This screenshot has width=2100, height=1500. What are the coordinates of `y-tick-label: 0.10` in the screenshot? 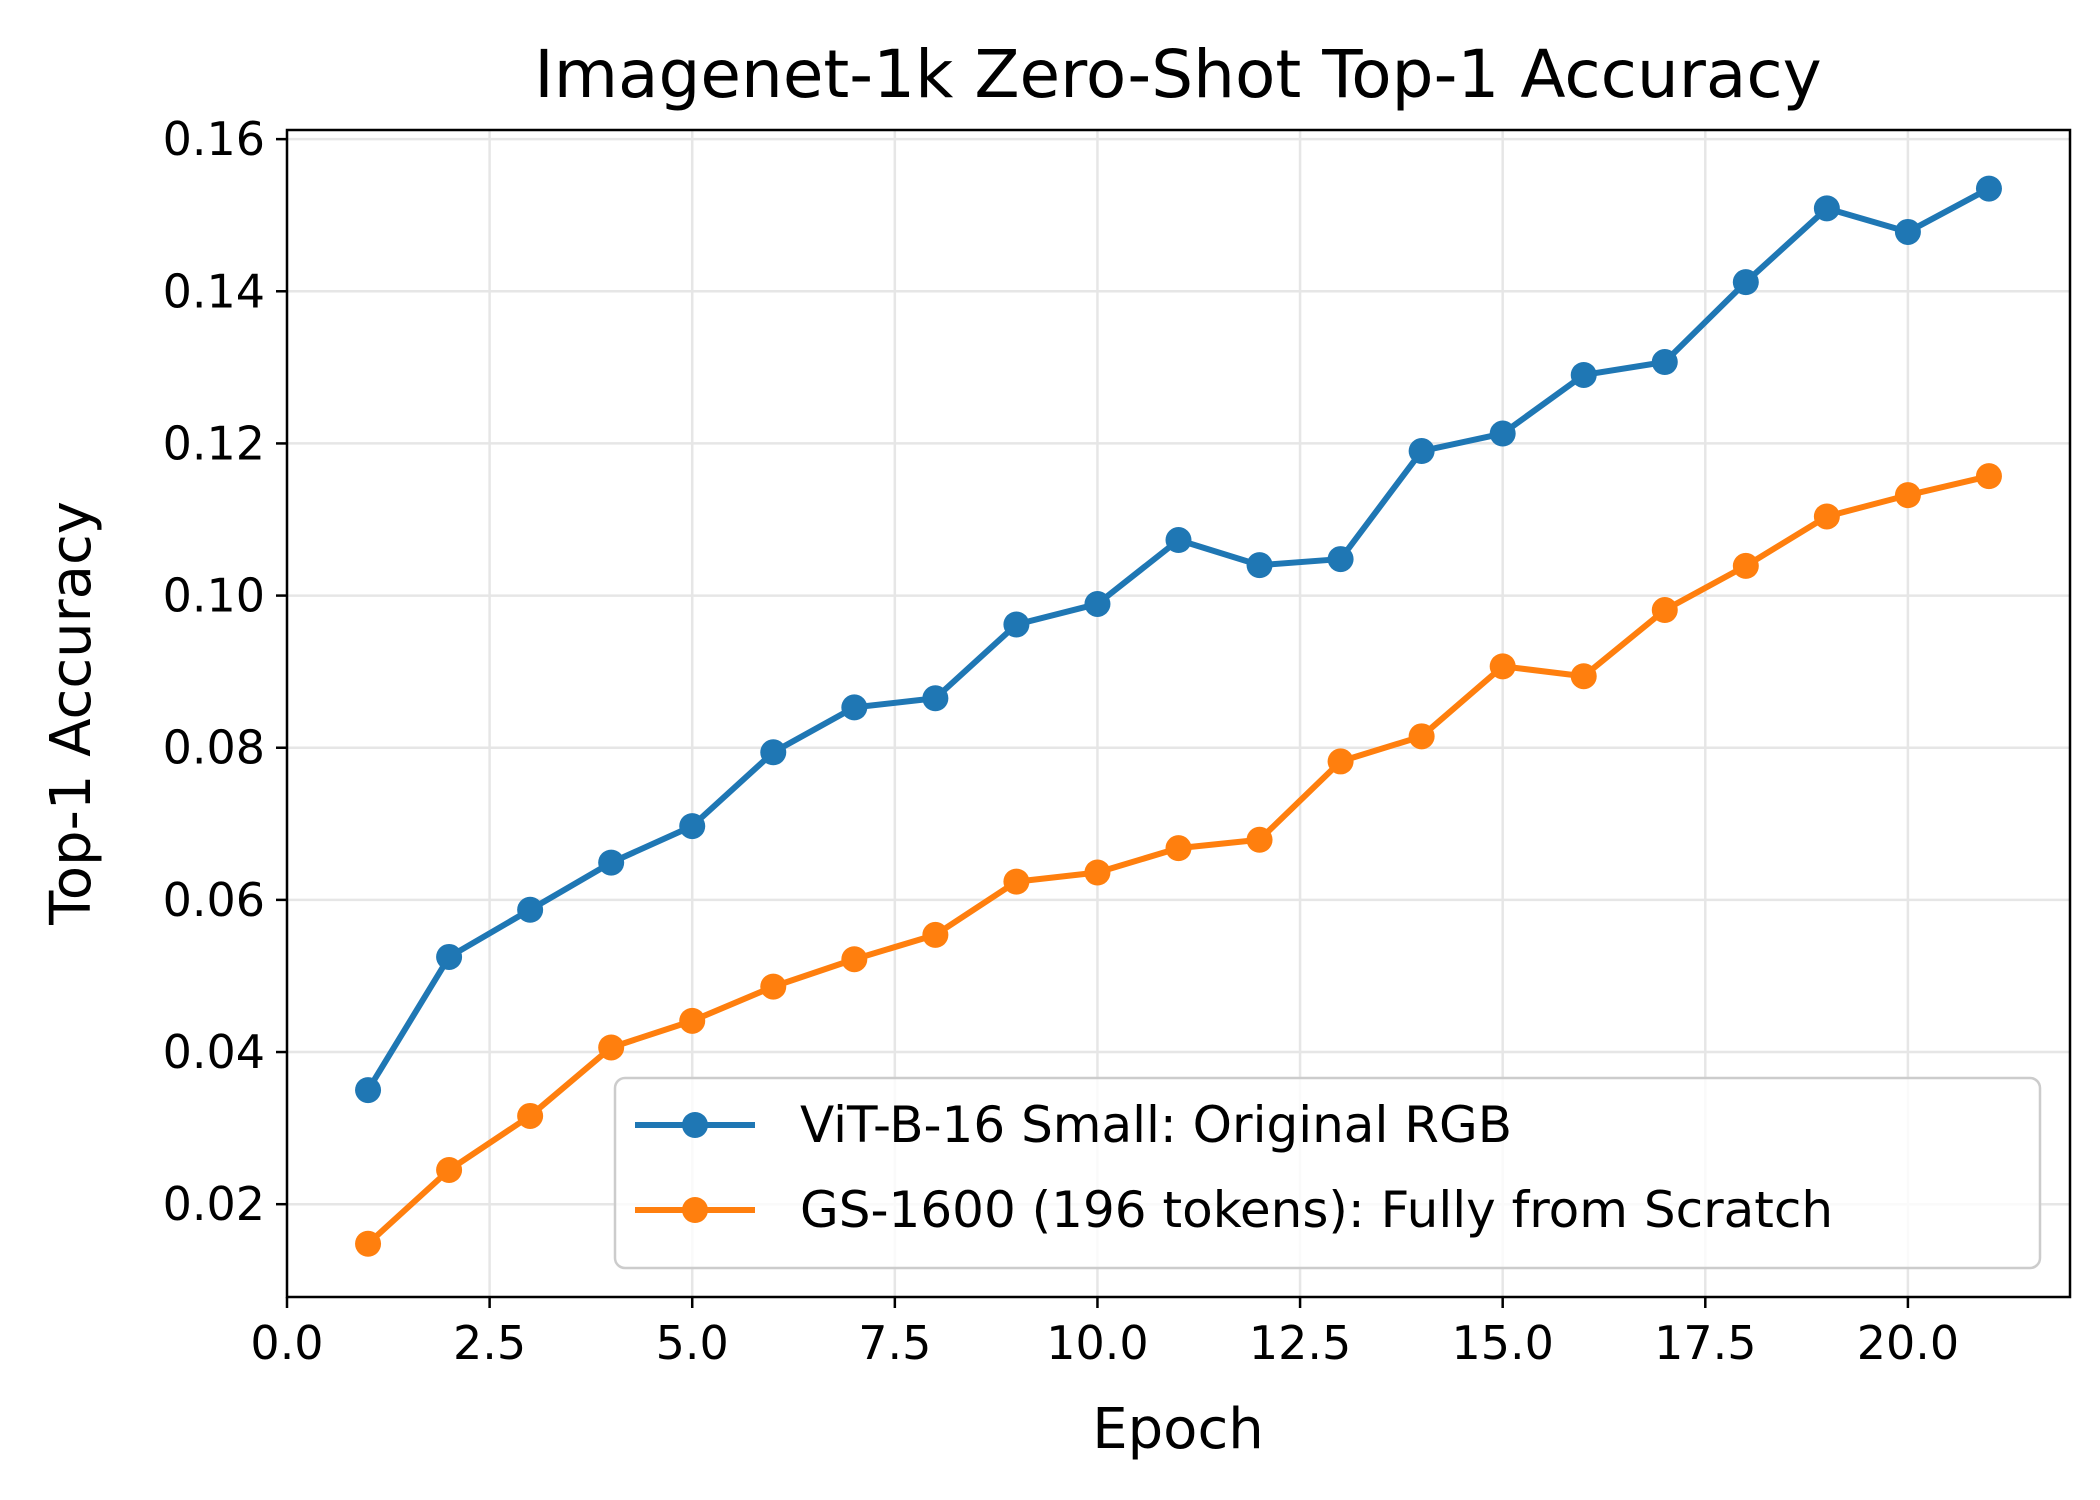 It's located at (214, 596).